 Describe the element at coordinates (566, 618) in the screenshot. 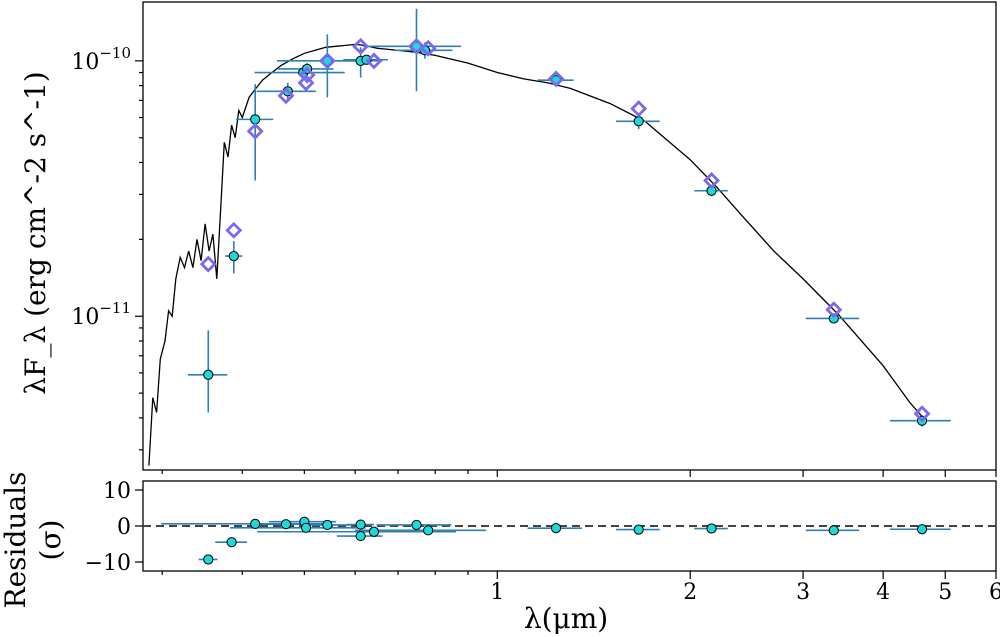

I see `x-axis-label: λ(μm)` at that location.